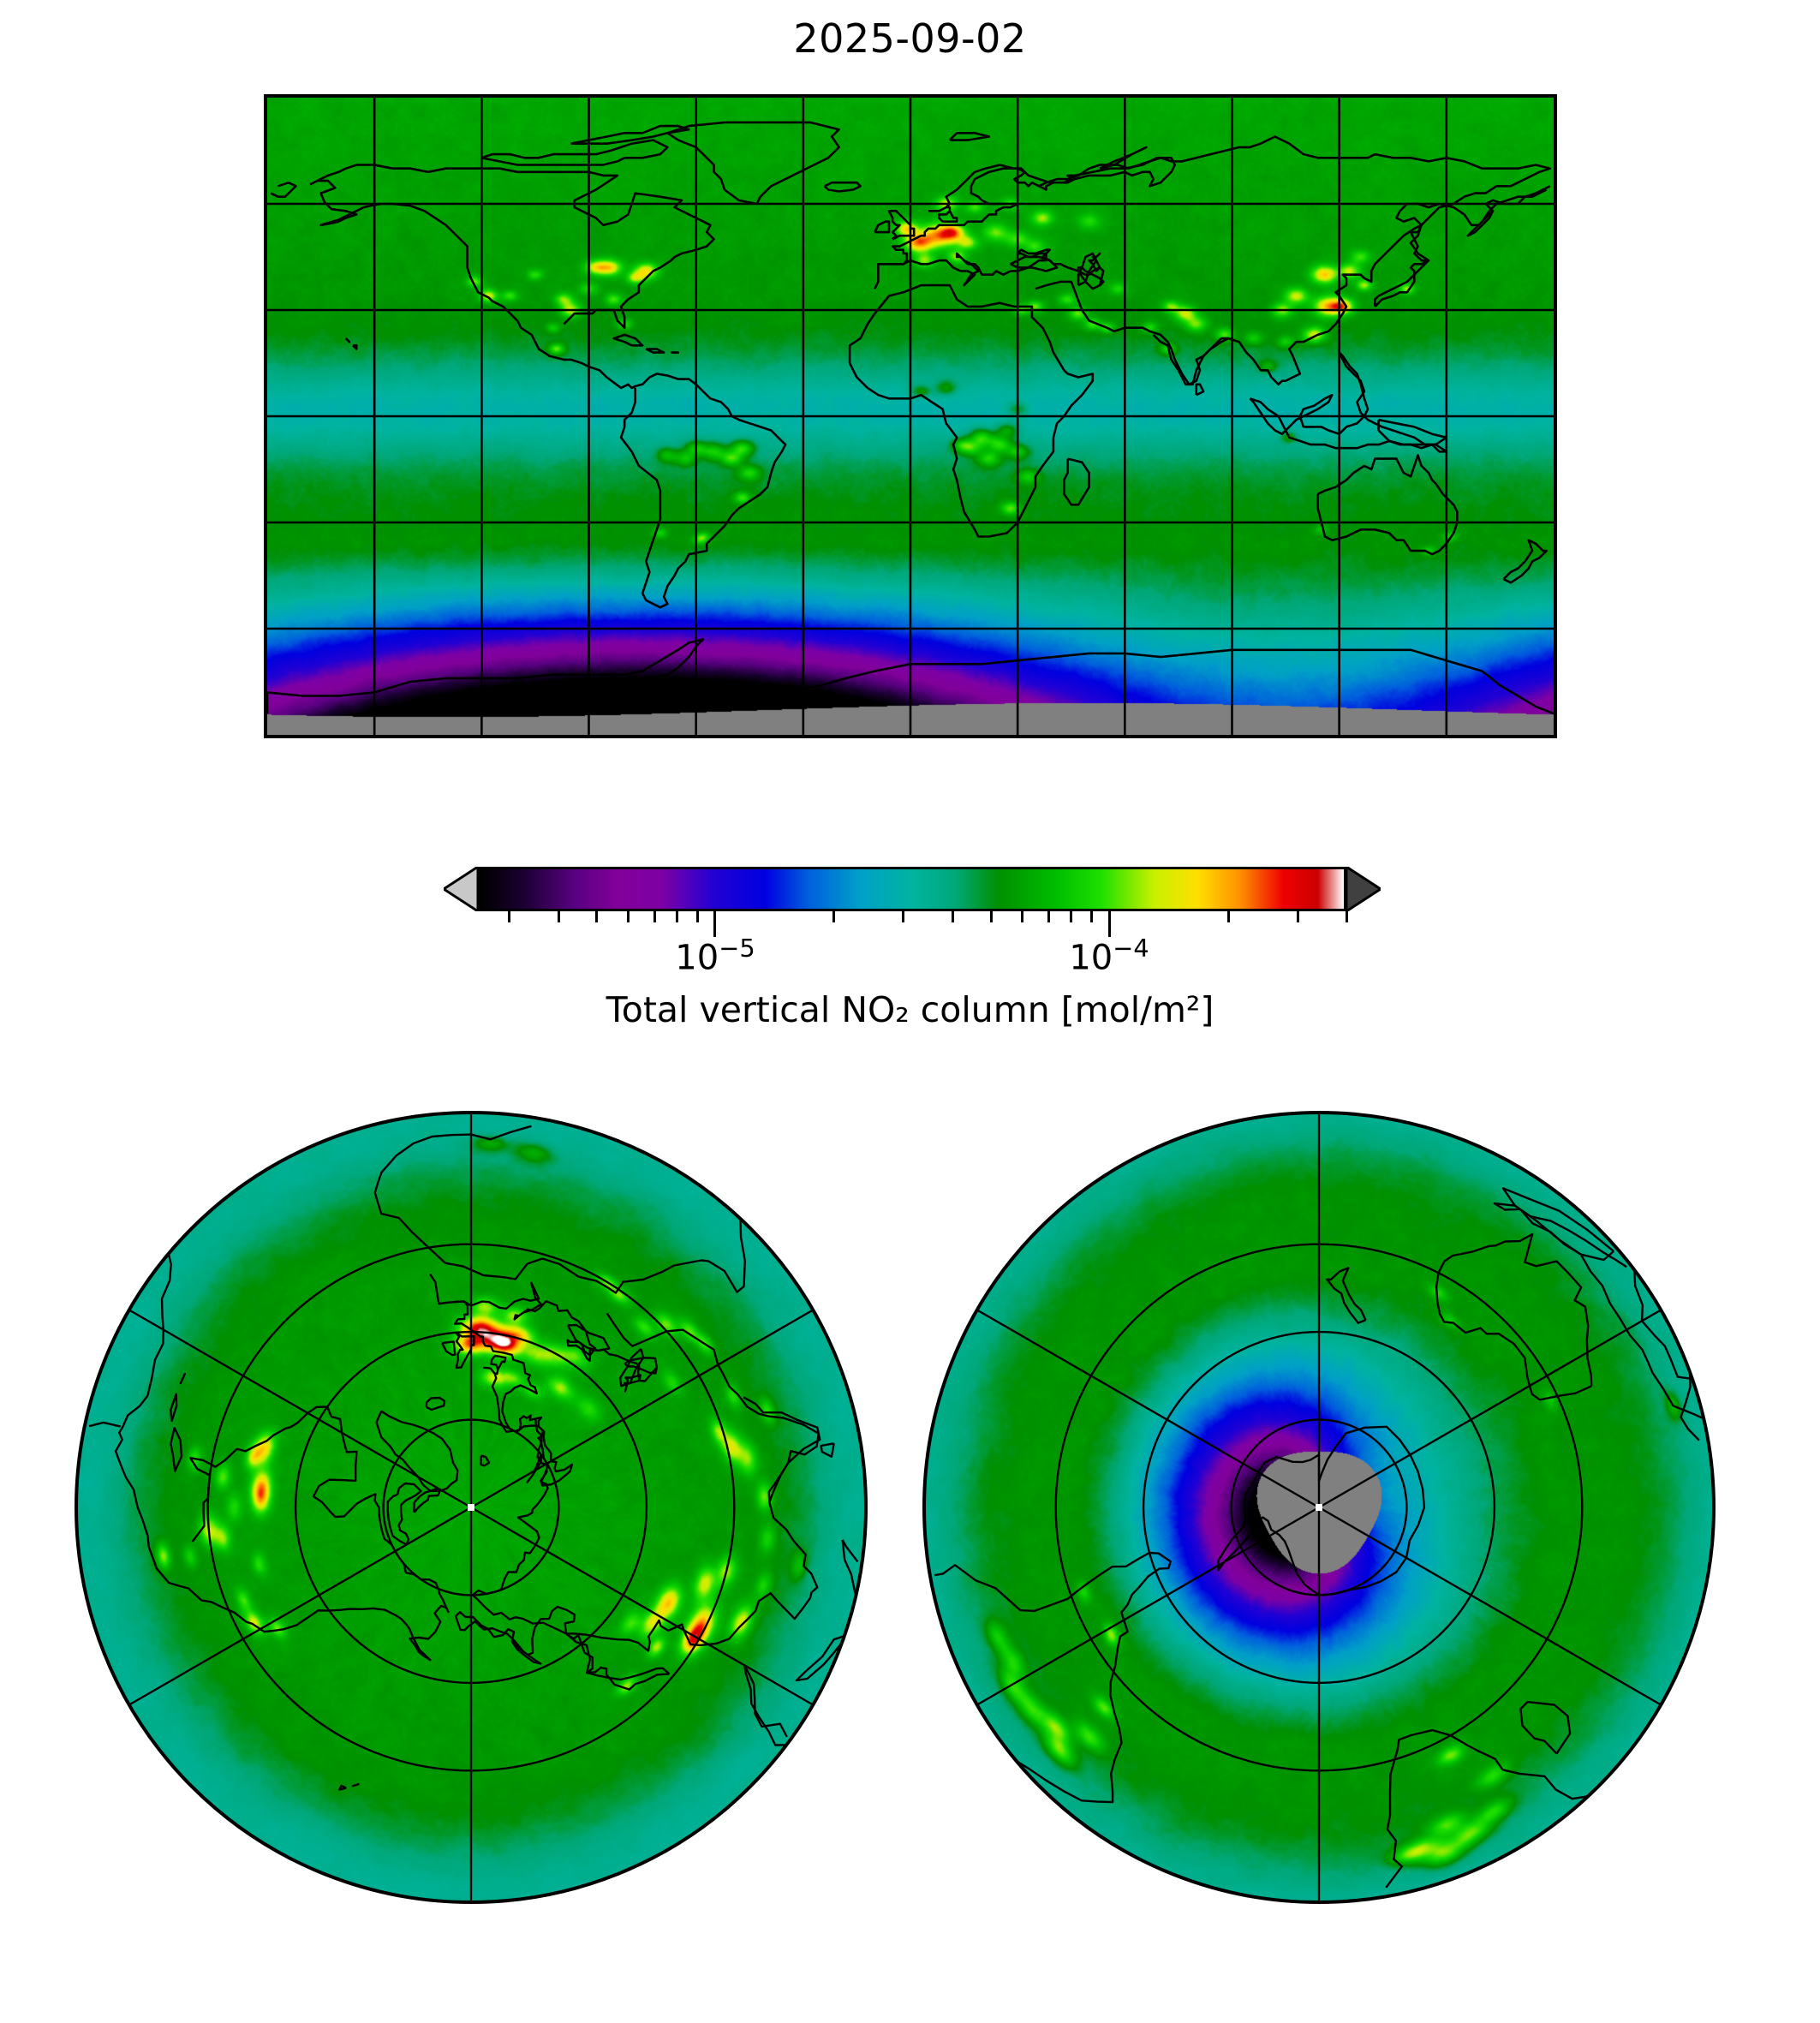 This screenshot has height=2023, width=1820. What do you see at coordinates (461, 889) in the screenshot?
I see `triangle-left-icon` at bounding box center [461, 889].